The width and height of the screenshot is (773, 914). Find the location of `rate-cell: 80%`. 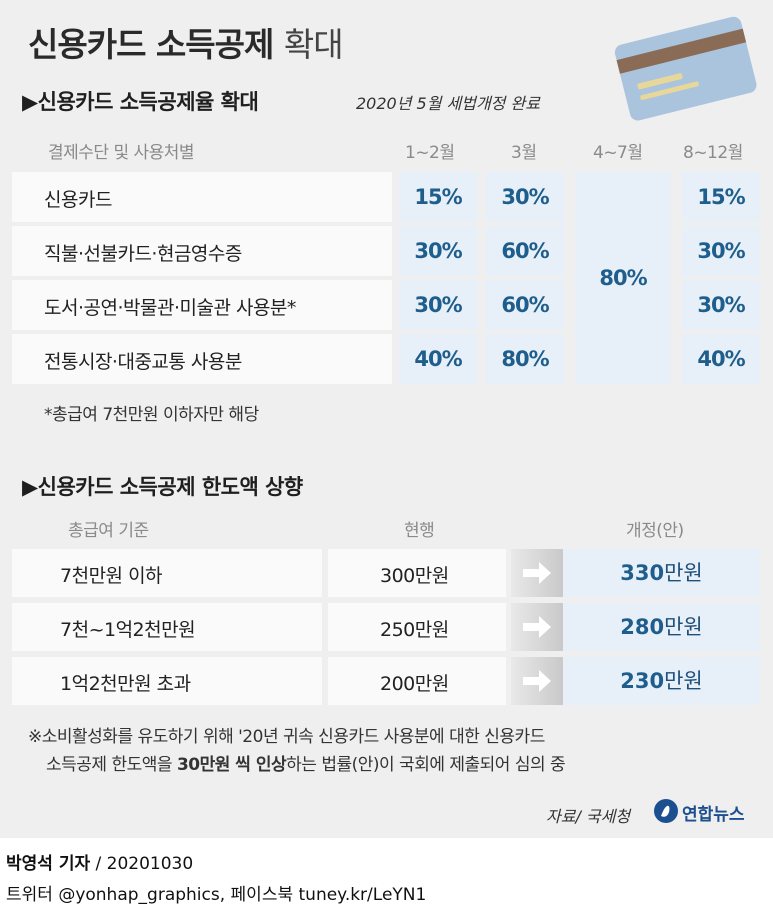

rate-cell: 80% is located at coordinates (525, 359).